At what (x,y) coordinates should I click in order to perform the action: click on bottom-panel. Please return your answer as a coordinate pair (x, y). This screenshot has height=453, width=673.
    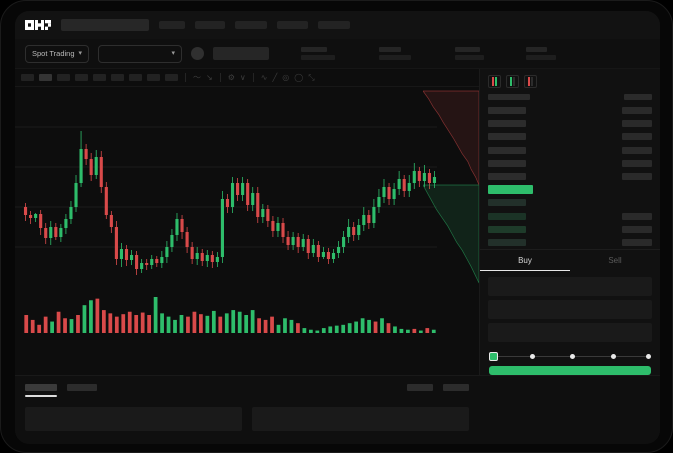
    Looking at the image, I should click on (337, 409).